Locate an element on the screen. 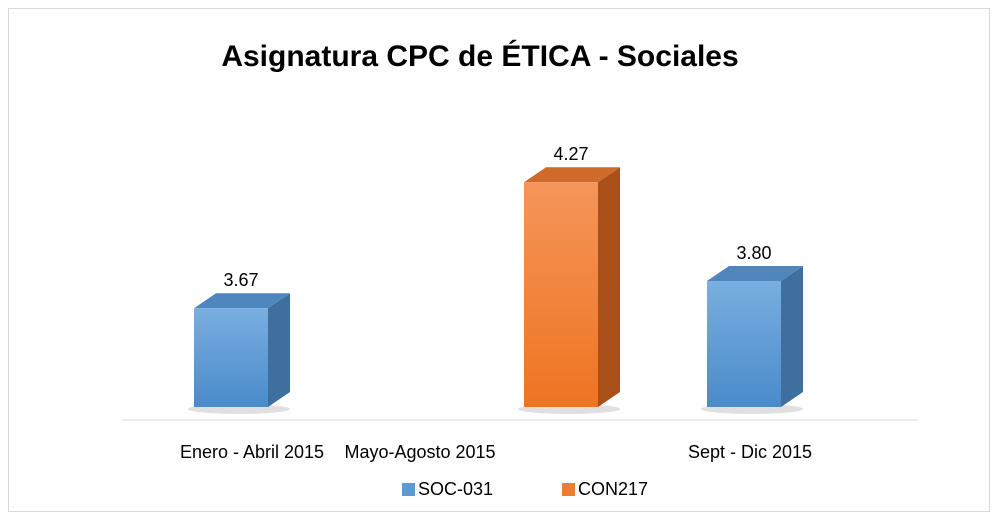  x-tick-label: Enero - Abril 2015 is located at coordinates (252, 452).